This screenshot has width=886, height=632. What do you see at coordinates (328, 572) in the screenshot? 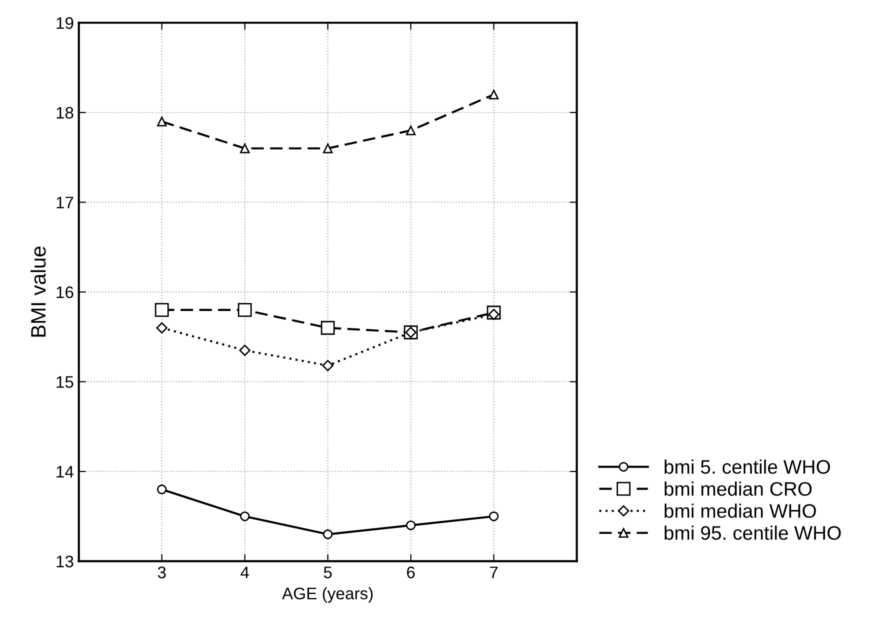
I see `x-tick-label: 5` at bounding box center [328, 572].